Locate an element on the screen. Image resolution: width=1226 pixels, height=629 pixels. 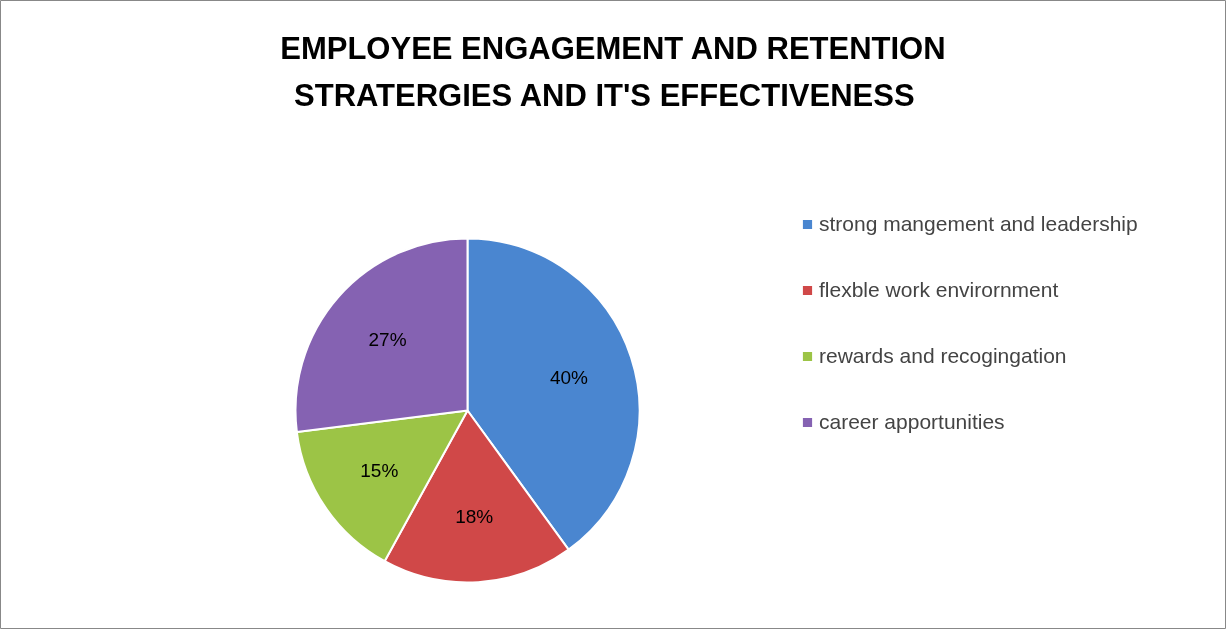
data-label: 27% is located at coordinates (387, 340).